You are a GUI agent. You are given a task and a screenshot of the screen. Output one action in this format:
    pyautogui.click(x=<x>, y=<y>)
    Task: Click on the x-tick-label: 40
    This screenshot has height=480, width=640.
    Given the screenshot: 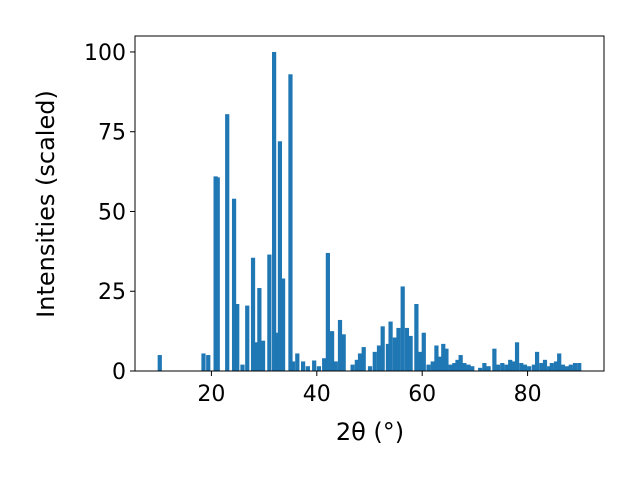 What is the action you would take?
    pyautogui.click(x=317, y=394)
    